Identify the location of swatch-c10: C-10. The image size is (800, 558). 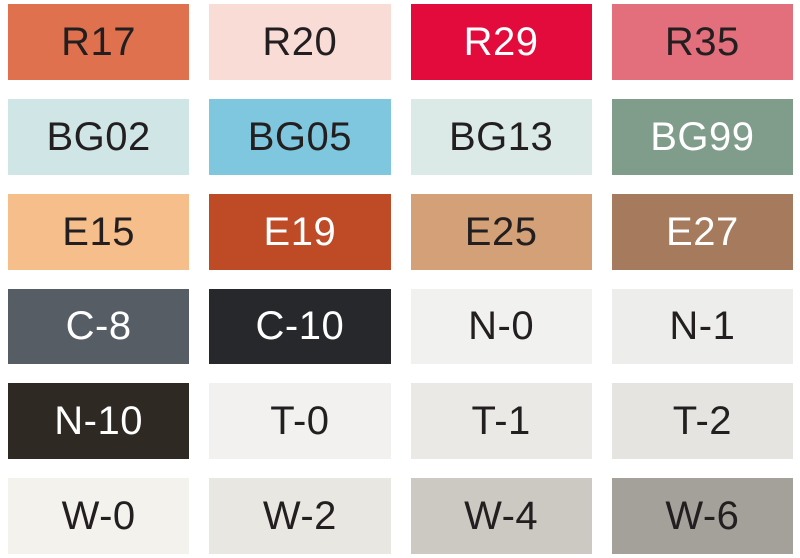
(300, 326).